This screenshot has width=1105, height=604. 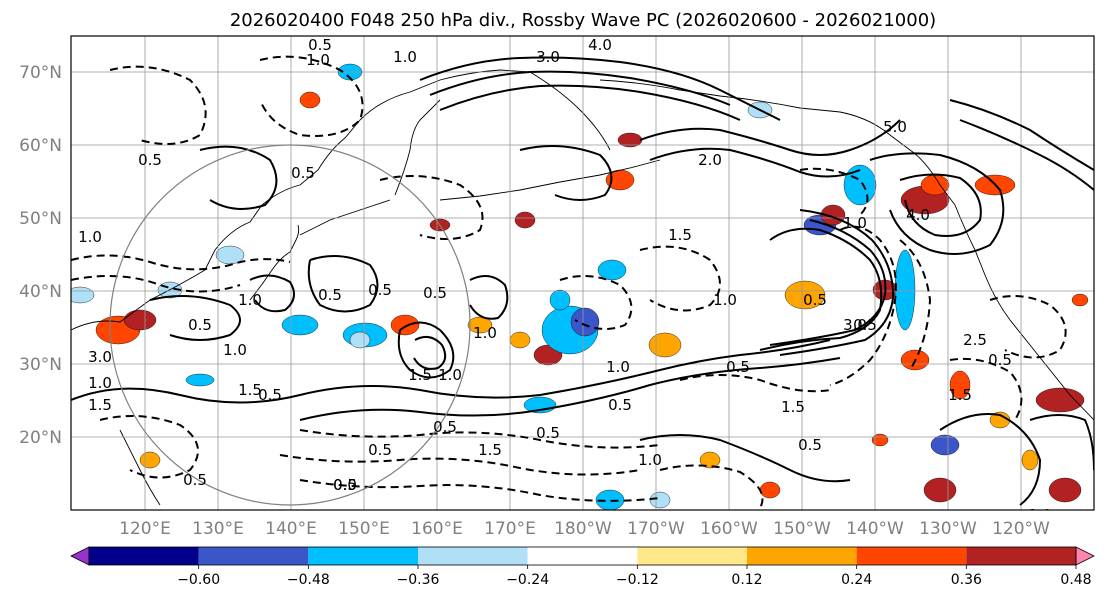 I want to click on lon-label: 140°E, so click(x=291, y=529).